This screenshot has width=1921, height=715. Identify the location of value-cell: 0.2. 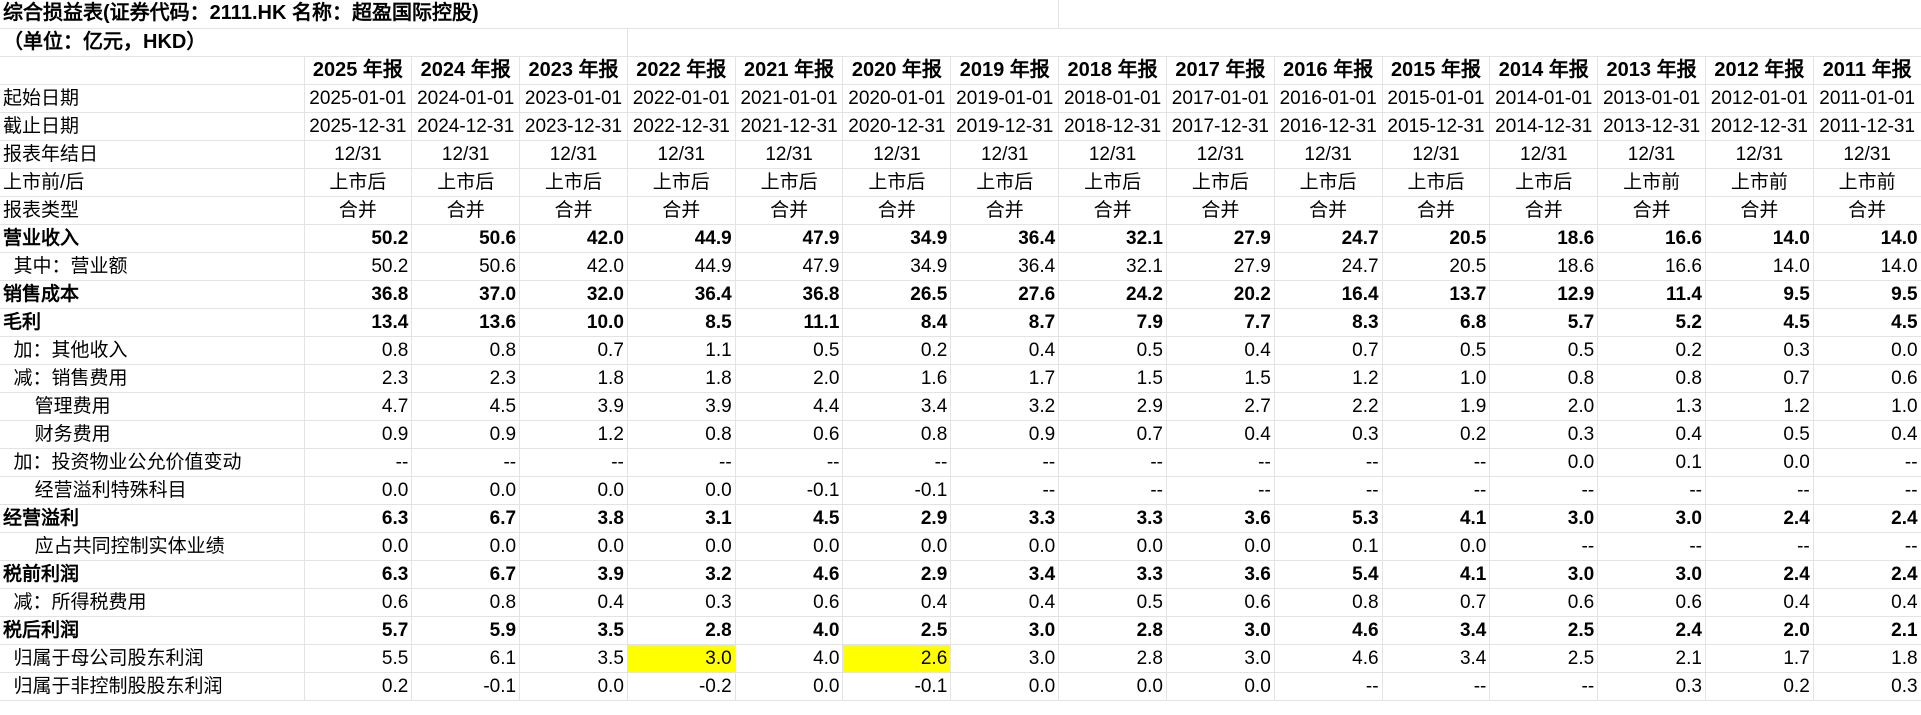
(1436, 434).